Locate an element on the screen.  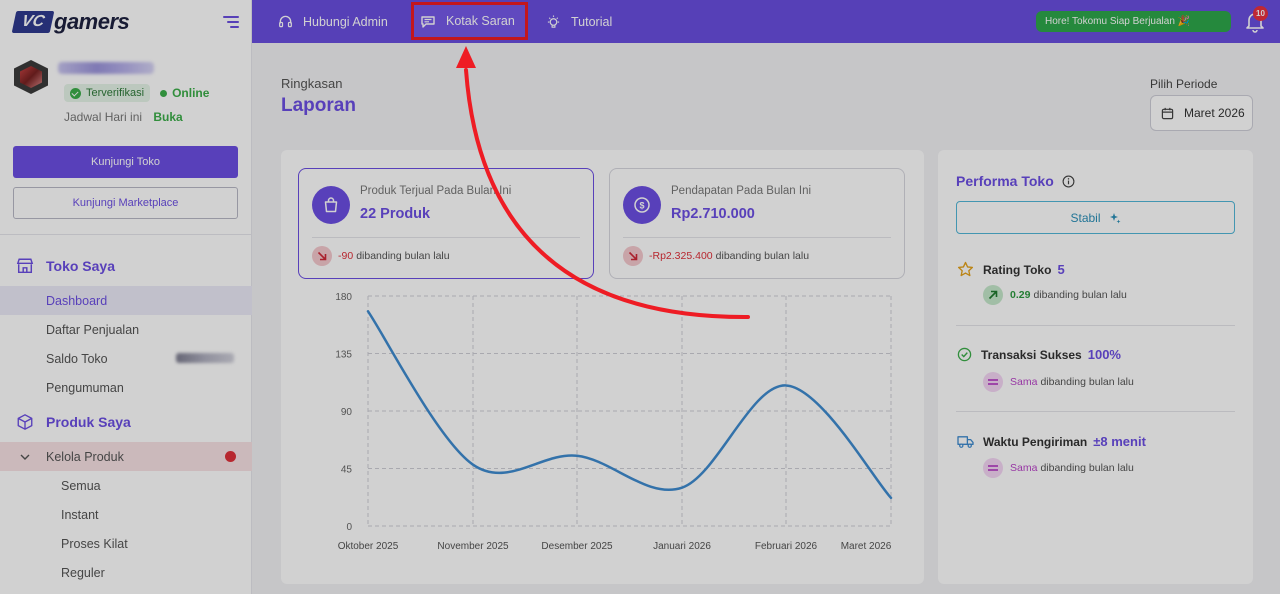
sidebar-item-announcements: Pengumuman is located at coordinates (85, 387).